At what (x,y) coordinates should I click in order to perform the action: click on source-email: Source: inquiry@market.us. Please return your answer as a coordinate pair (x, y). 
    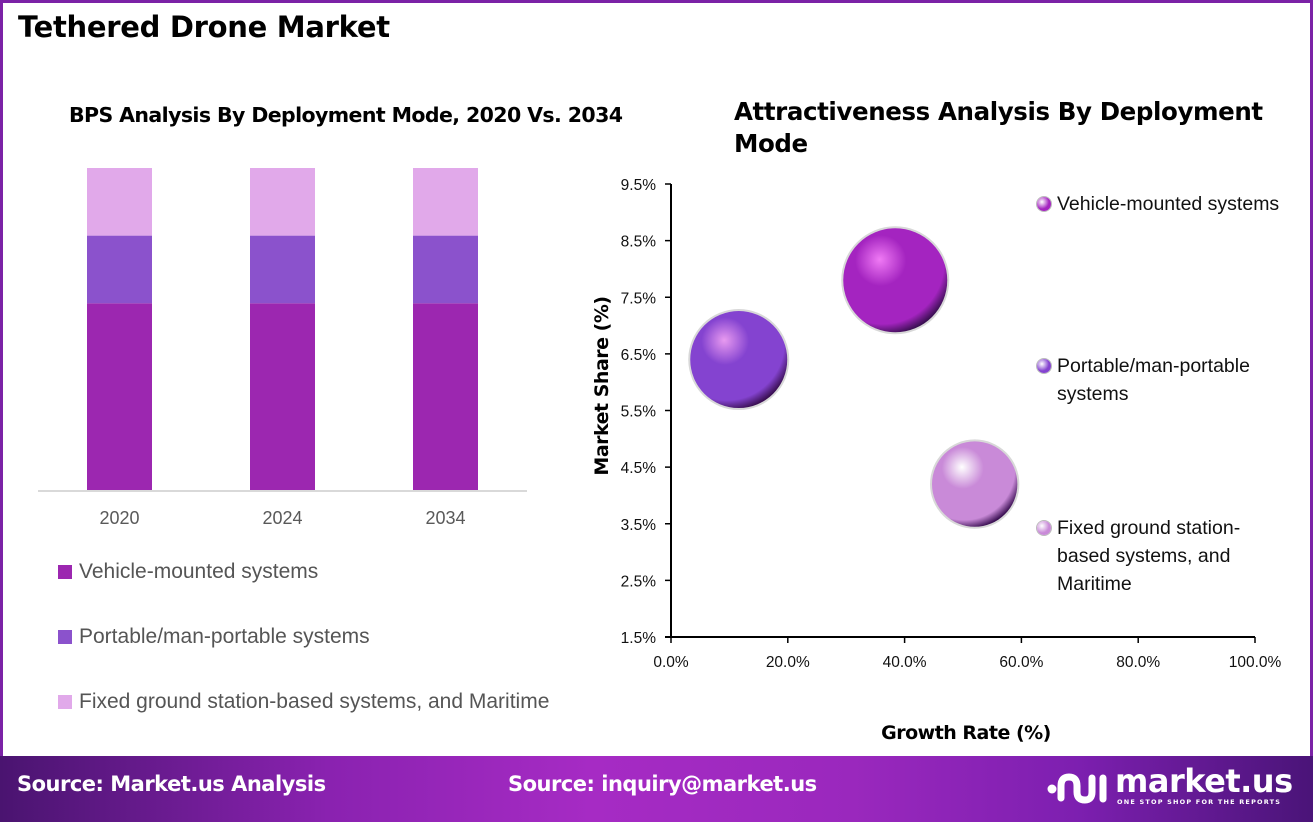
    Looking at the image, I should click on (662, 784).